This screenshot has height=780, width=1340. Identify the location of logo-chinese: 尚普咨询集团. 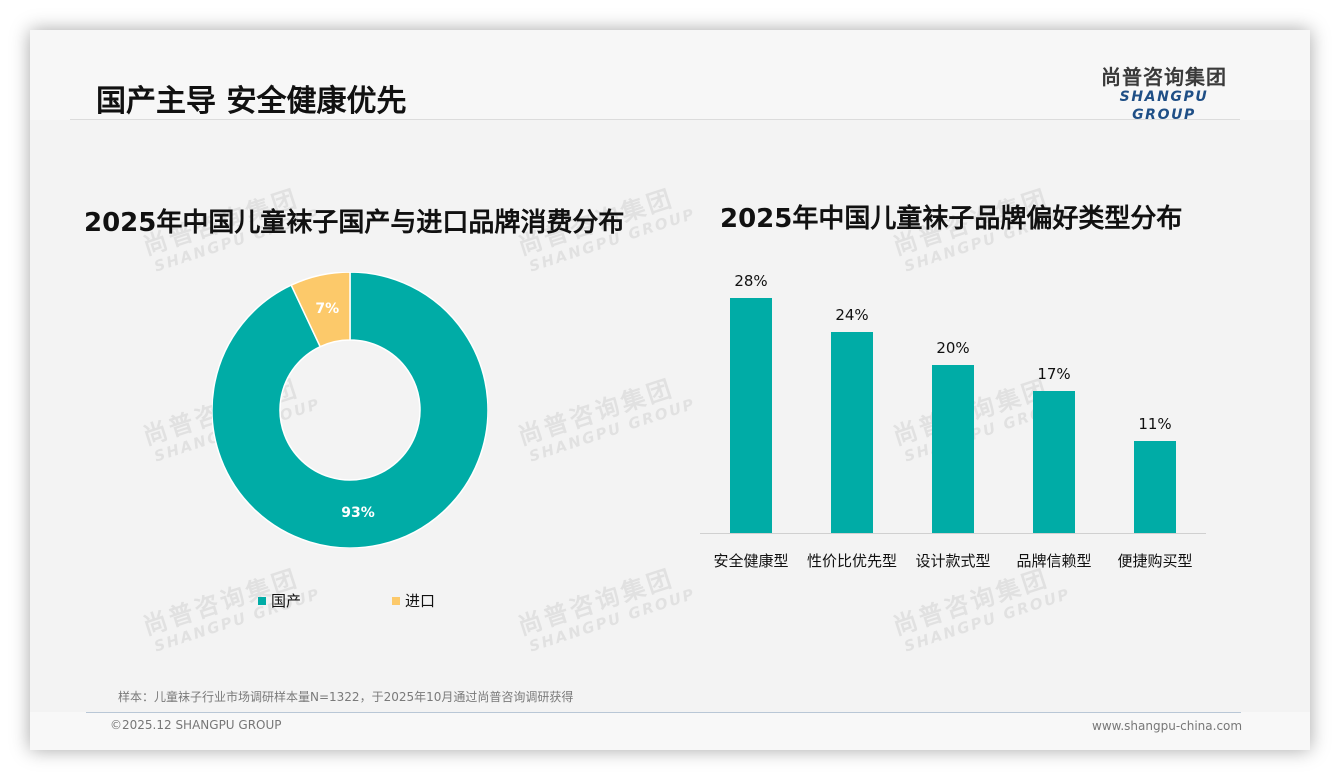
(1164, 77).